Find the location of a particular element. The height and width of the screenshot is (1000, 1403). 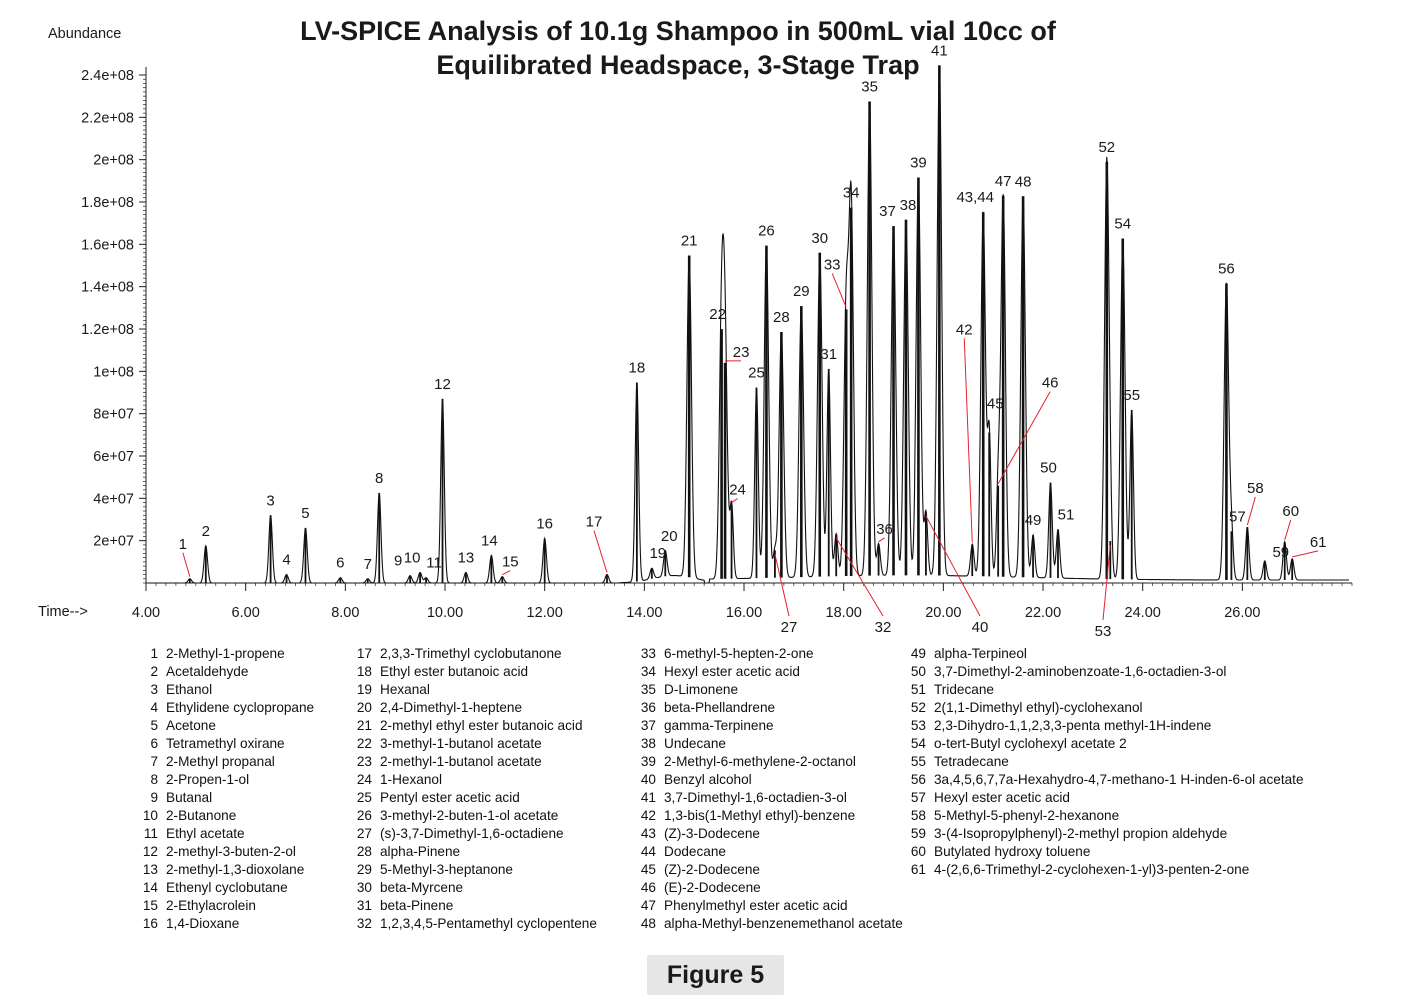

legend-compound-name: Ethenyl cyclobutane is located at coordinates (227, 887).